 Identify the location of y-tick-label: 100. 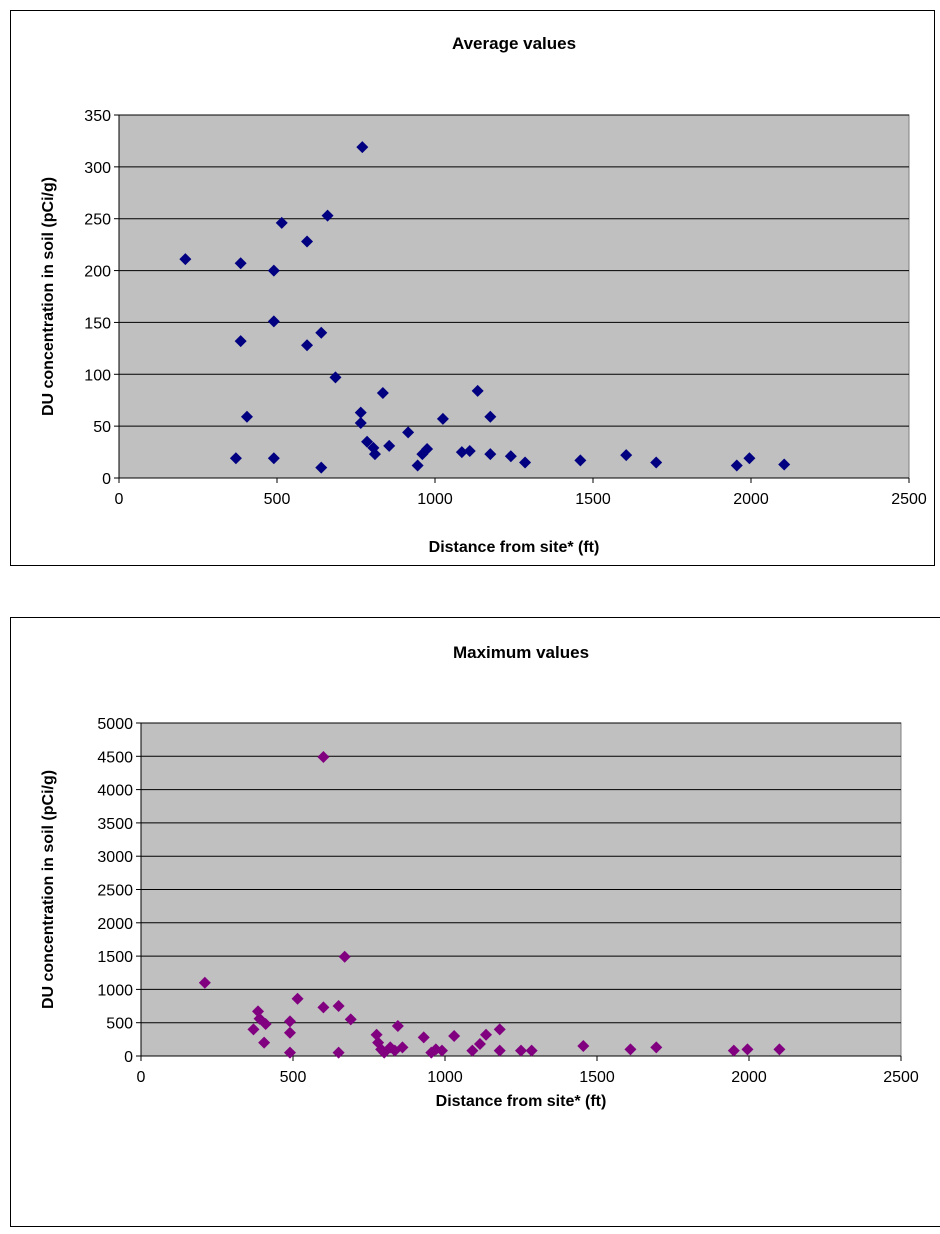
(97, 375).